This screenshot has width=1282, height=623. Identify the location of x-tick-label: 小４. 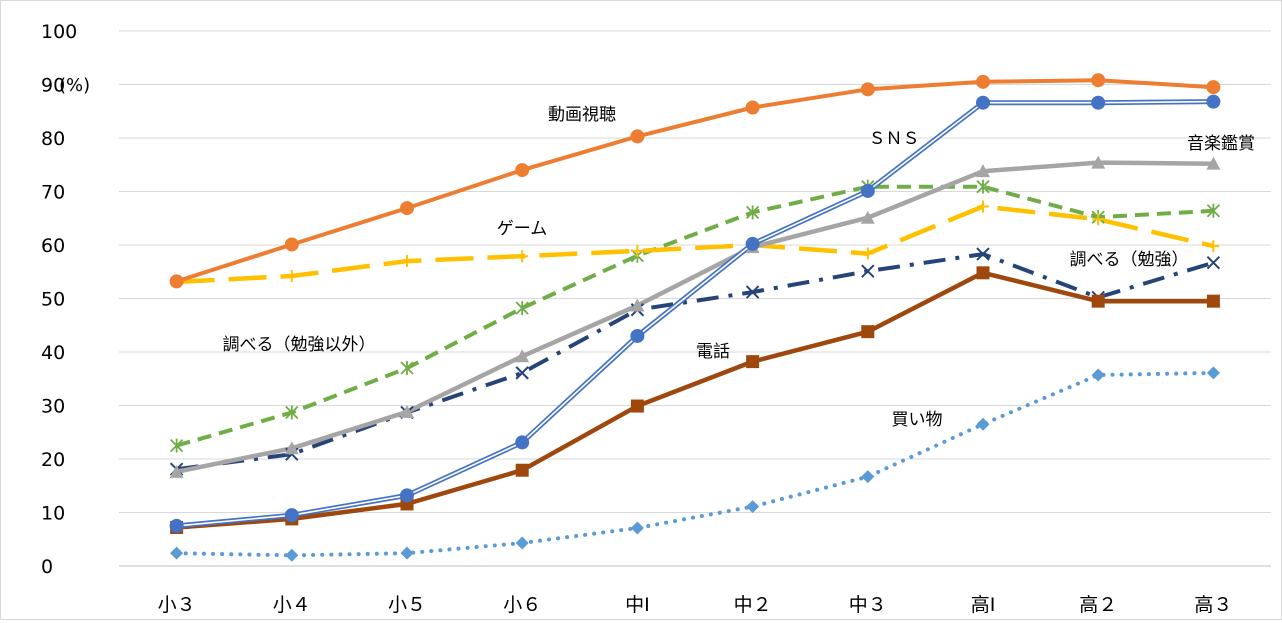
(292, 605).